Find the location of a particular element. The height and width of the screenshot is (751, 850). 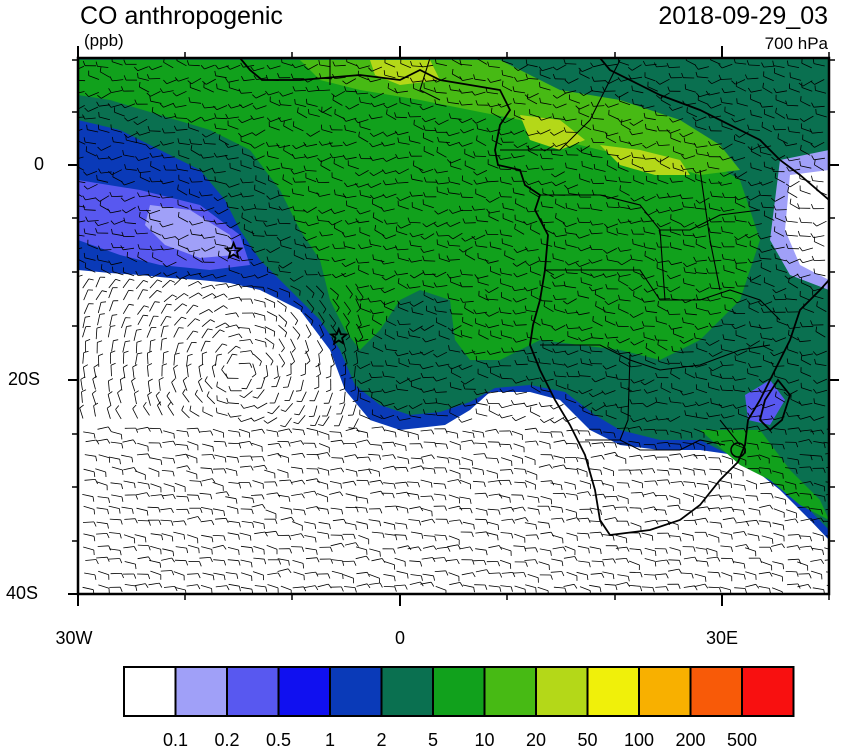

x-label-0: 0 is located at coordinates (400, 638).